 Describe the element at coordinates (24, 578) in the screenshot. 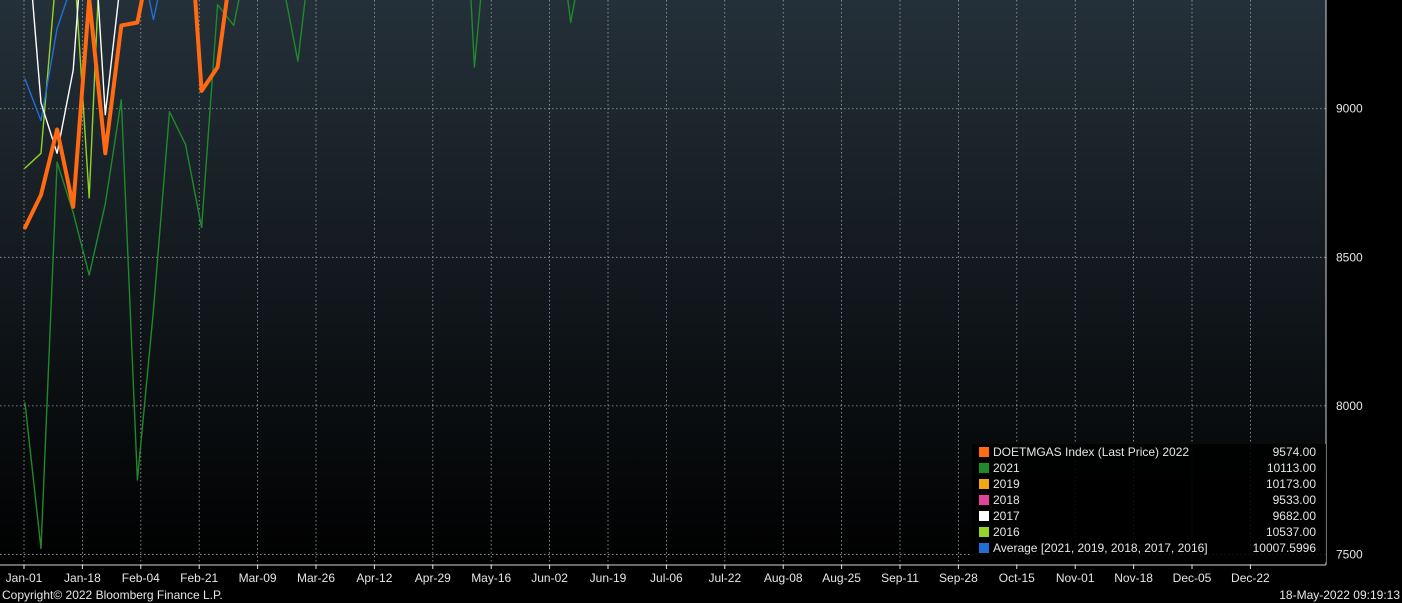

I see `x-tick-label: Jan-01` at that location.